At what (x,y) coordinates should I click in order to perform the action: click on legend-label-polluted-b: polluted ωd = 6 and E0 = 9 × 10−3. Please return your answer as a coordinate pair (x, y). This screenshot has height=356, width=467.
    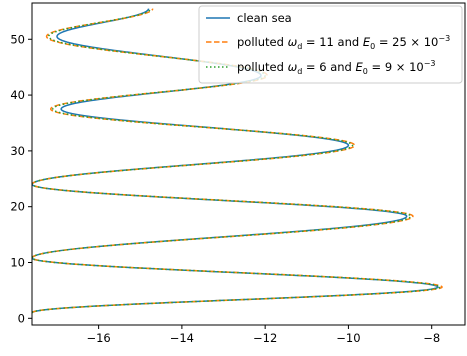
    Looking at the image, I should click on (336, 67).